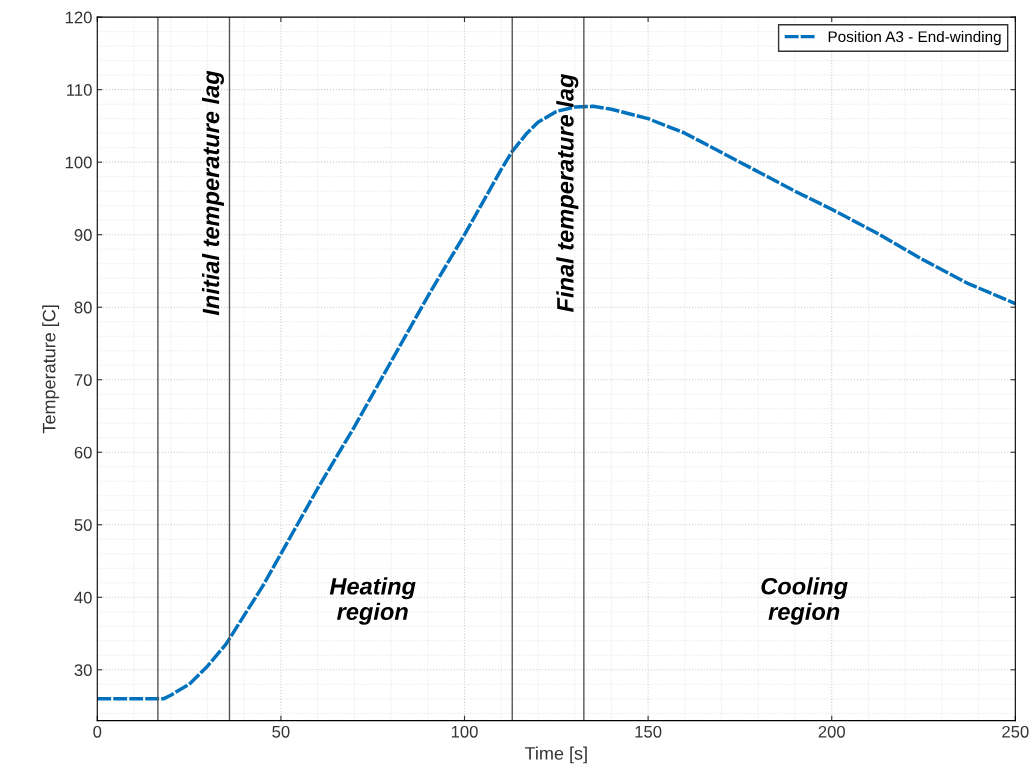 The height and width of the screenshot is (779, 1035). I want to click on x-axis-title: Time [s], so click(555, 755).